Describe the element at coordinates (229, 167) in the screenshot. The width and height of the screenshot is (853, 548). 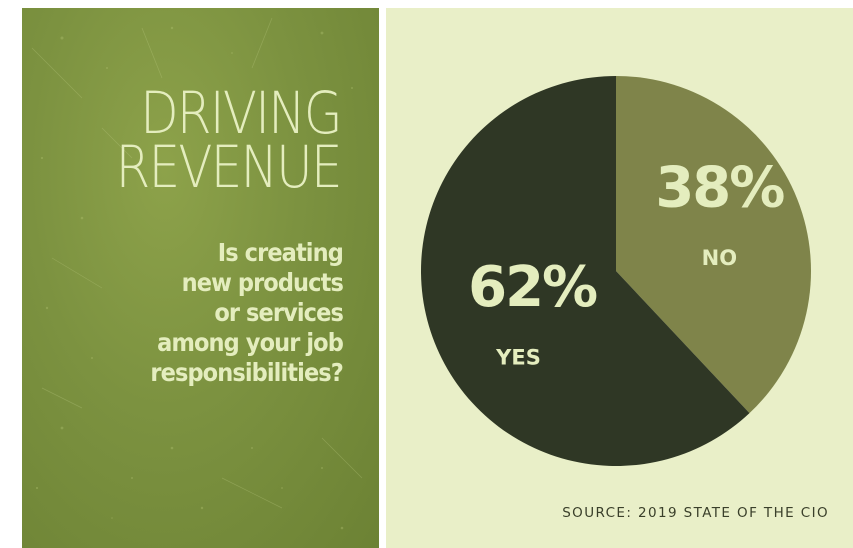
I see `headline-line-2: REVENUE` at that location.